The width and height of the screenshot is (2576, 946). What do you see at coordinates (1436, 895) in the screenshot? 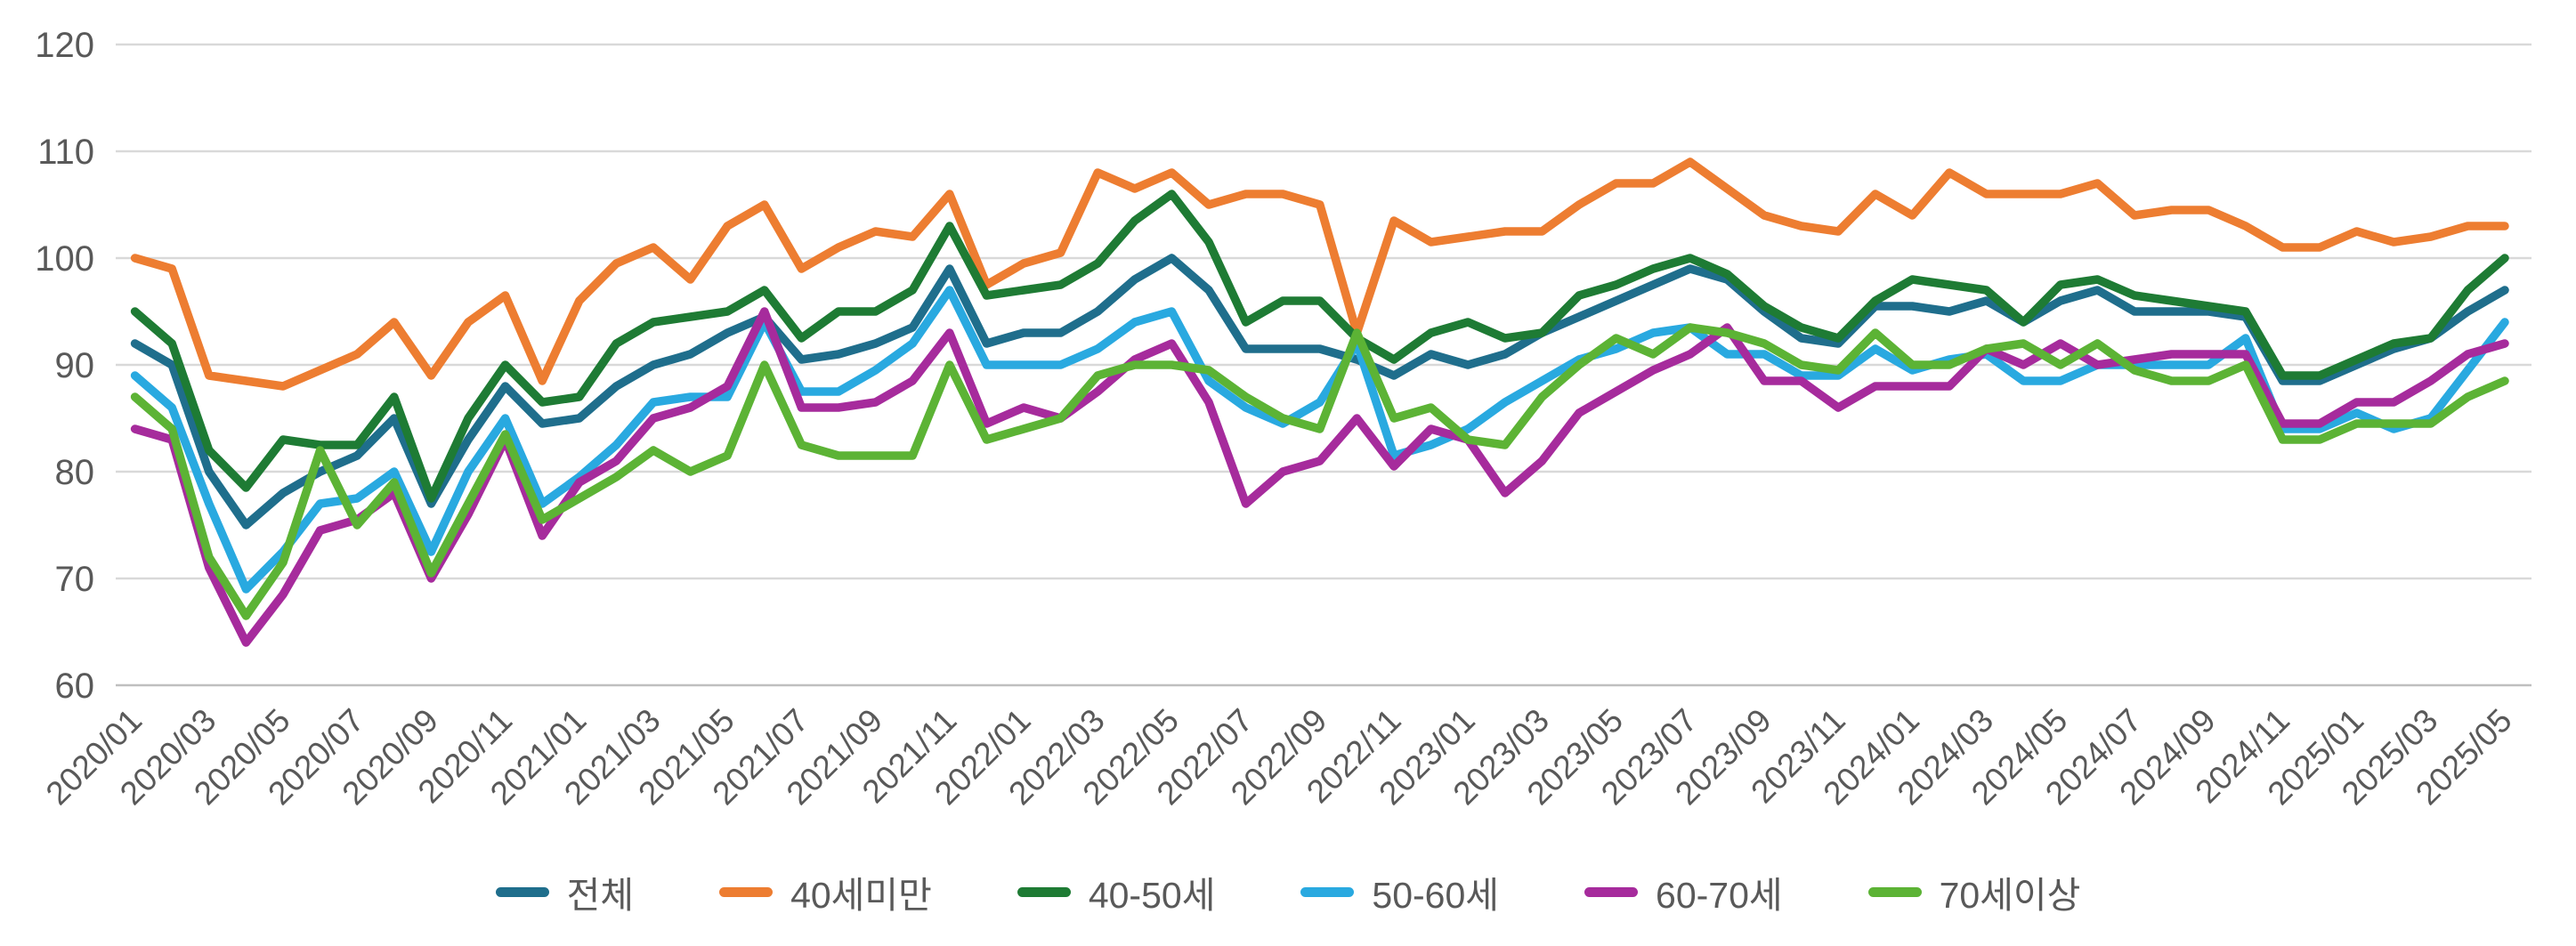
I see `legend-label-50-60: 50-60세` at bounding box center [1436, 895].